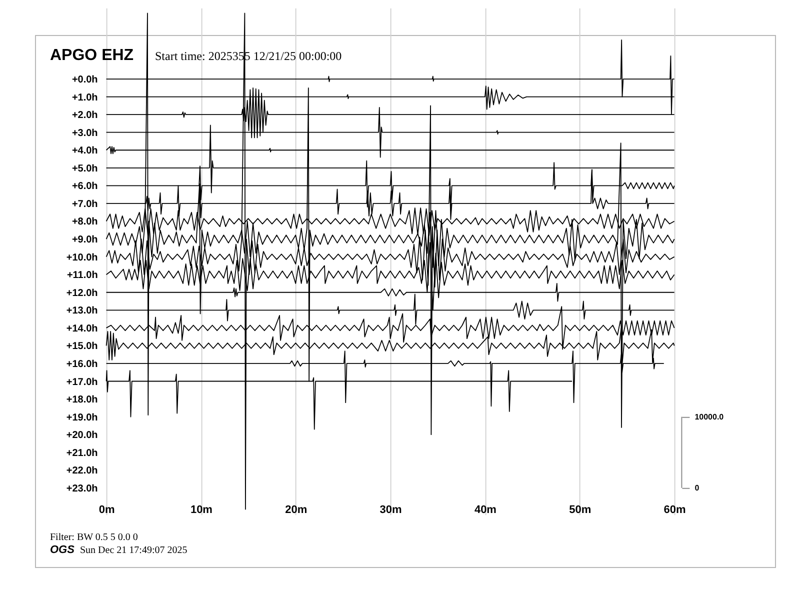 The width and height of the screenshot is (792, 612). What do you see at coordinates (485, 510) in the screenshot?
I see `x-tick-label: 40m` at bounding box center [485, 510].